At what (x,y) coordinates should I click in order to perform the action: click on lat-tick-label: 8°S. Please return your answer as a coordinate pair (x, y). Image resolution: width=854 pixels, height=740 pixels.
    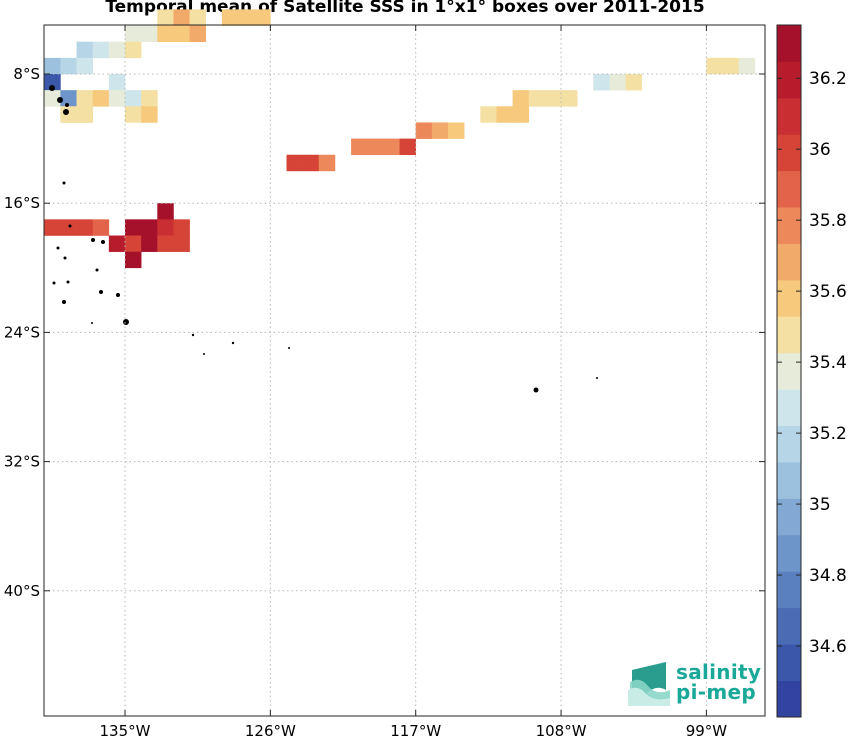
    Looking at the image, I should click on (26, 74).